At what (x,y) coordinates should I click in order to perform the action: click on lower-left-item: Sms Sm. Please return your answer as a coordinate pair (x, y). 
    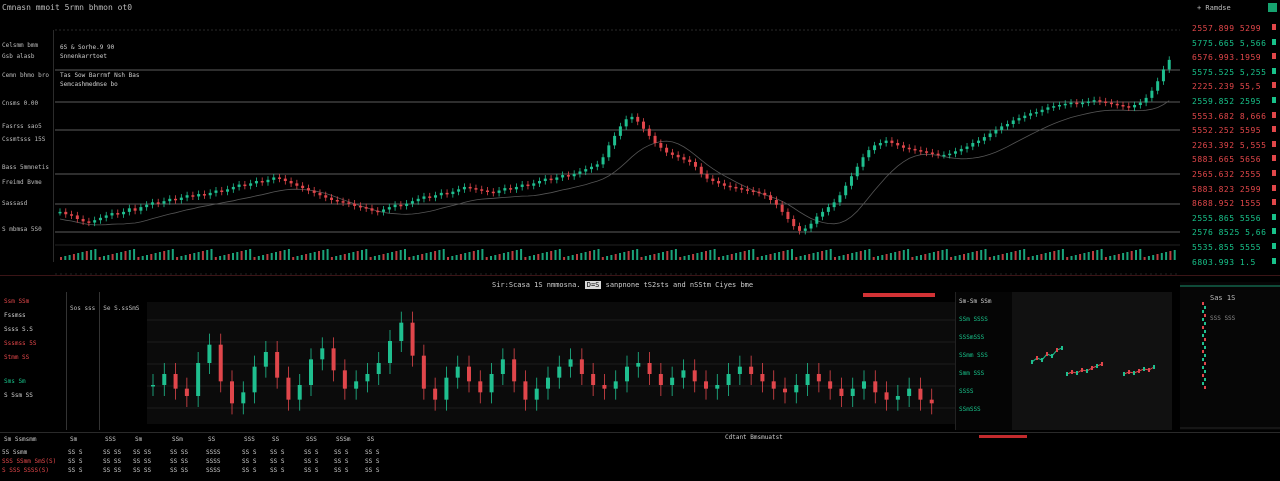
    Looking at the image, I should click on (15, 381).